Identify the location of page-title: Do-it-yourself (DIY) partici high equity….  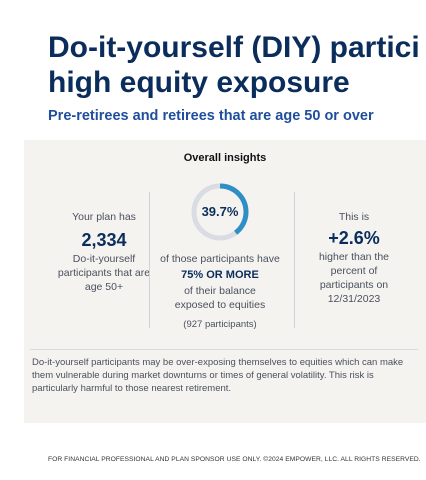
(237, 65).